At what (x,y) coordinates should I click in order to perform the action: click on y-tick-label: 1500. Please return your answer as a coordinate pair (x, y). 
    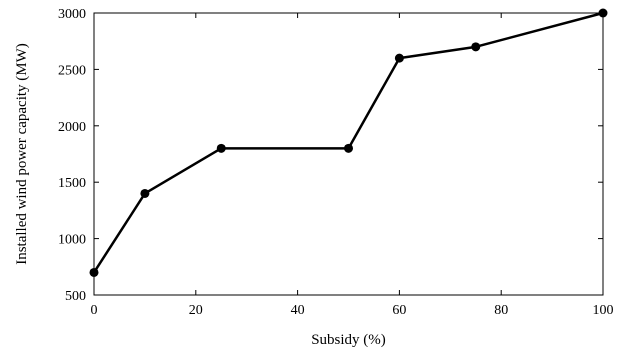
    Looking at the image, I should click on (72, 183).